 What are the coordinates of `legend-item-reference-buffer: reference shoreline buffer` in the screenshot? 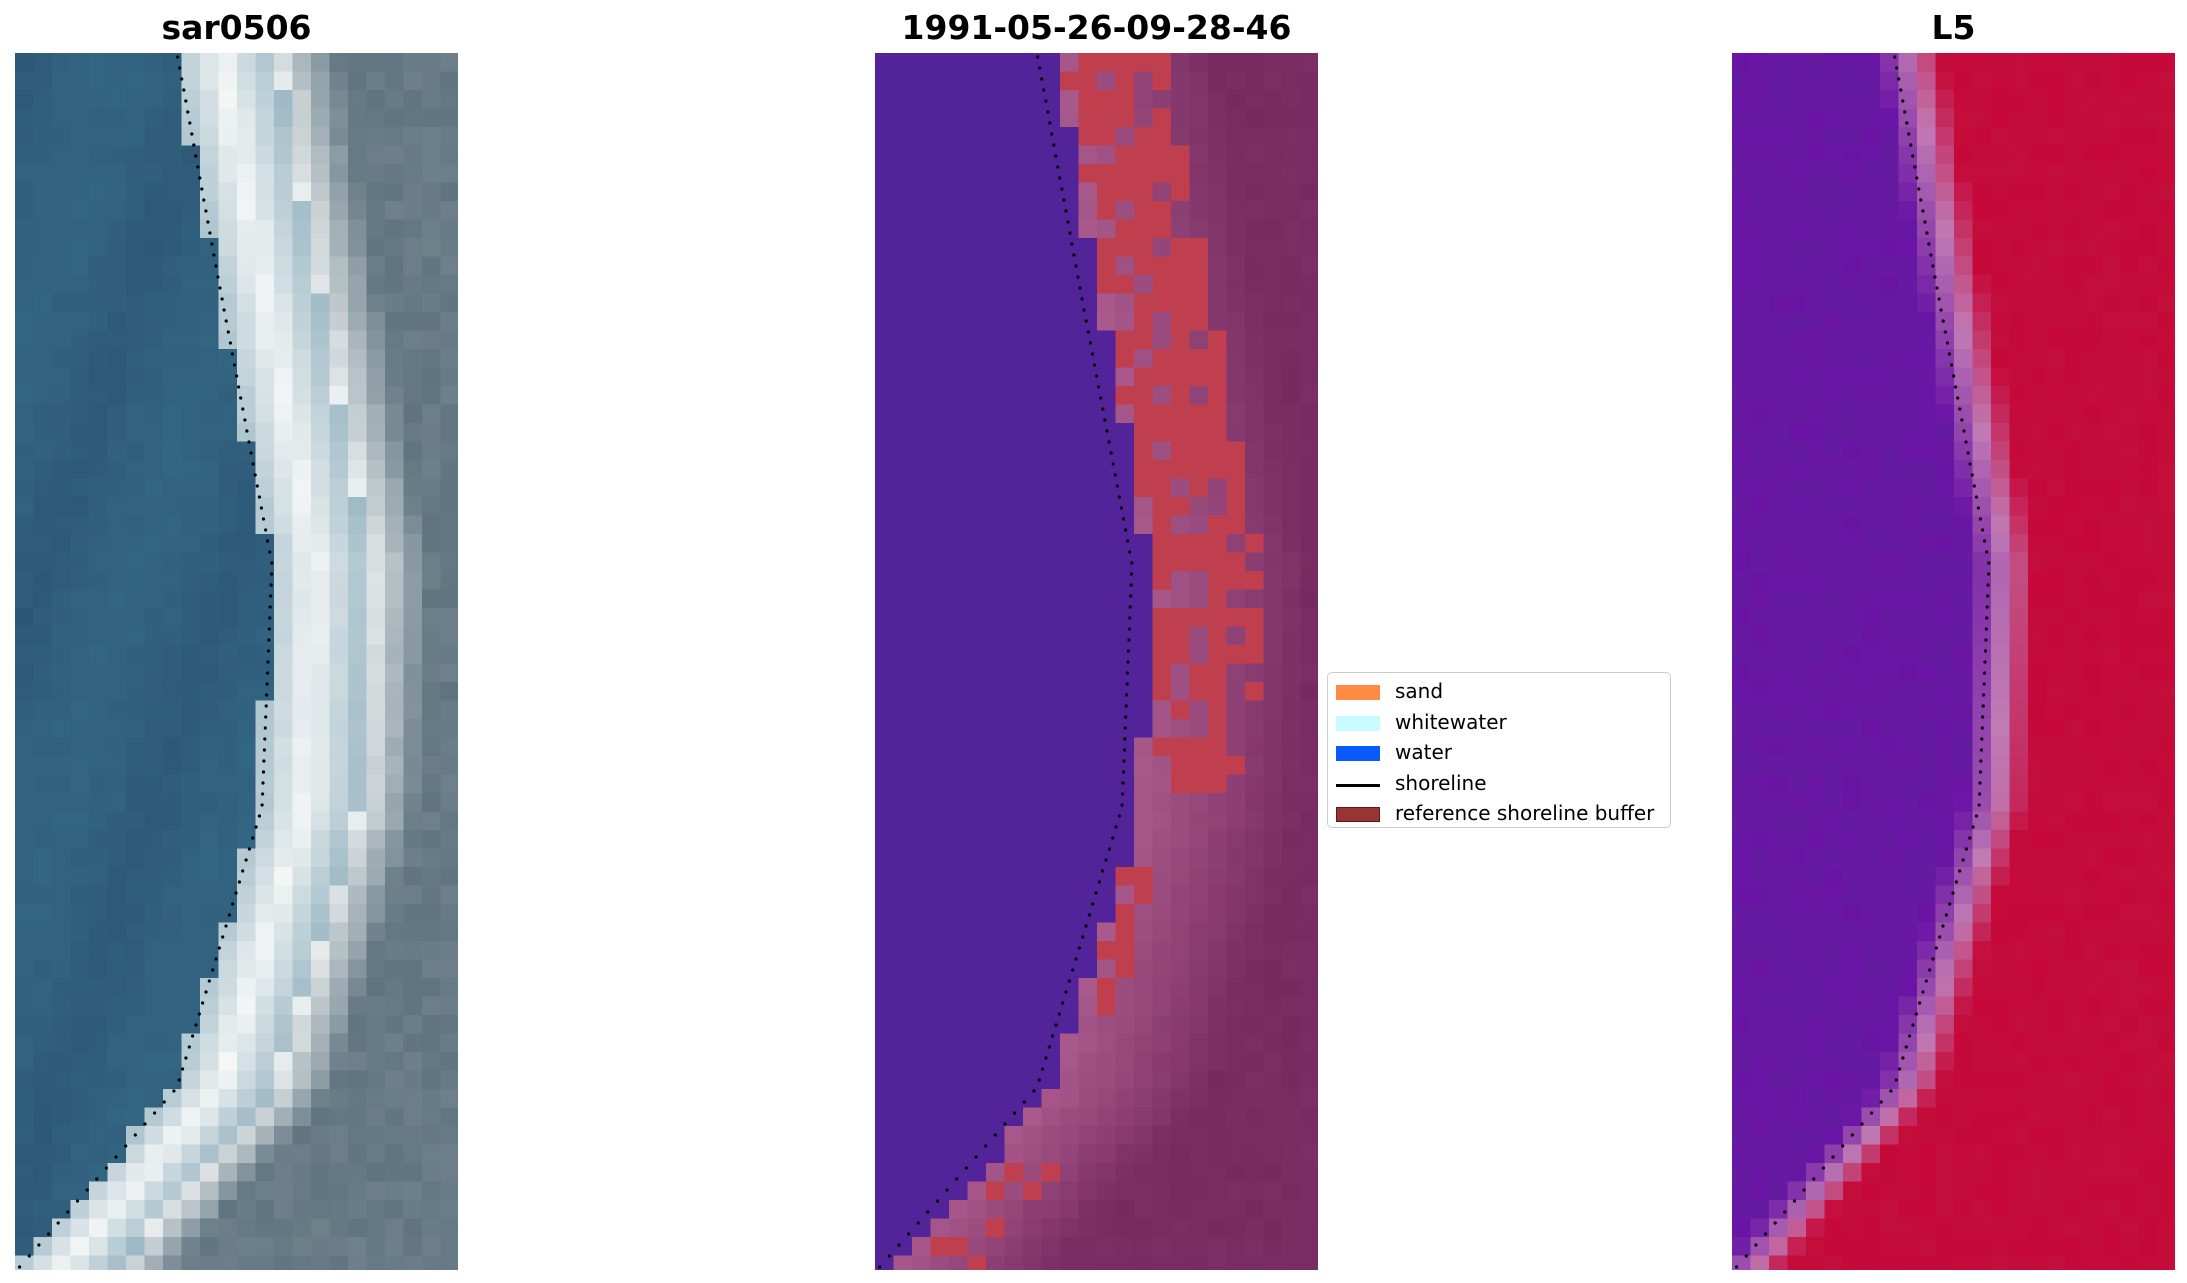 It's located at (1499, 814).